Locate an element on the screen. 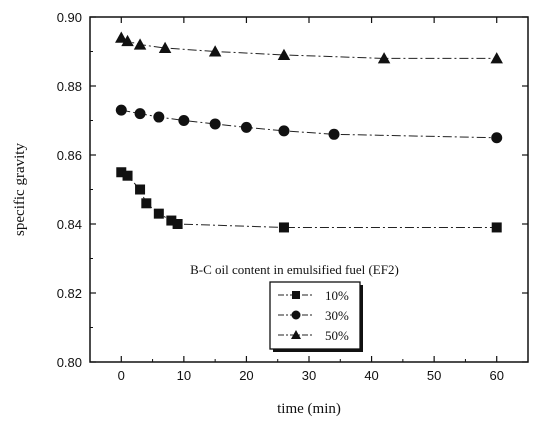  x-tick-label: 40 is located at coordinates (371, 375).